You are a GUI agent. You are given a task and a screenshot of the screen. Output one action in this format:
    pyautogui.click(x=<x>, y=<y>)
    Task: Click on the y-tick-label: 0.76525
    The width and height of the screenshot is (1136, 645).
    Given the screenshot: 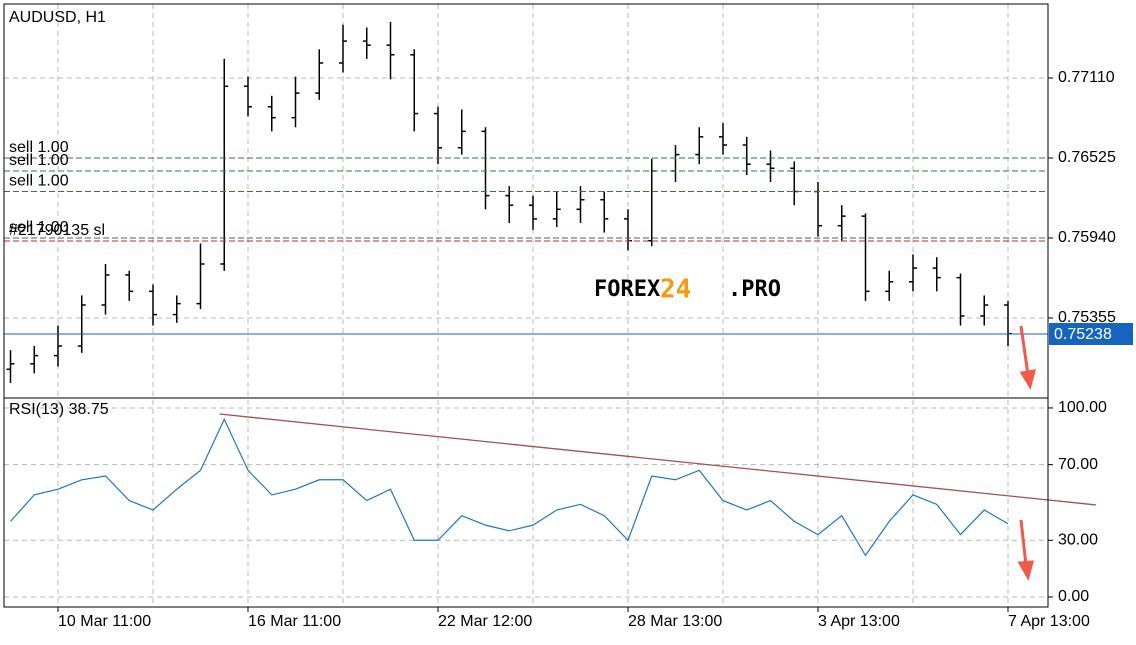 What is the action you would take?
    pyautogui.click(x=1087, y=157)
    